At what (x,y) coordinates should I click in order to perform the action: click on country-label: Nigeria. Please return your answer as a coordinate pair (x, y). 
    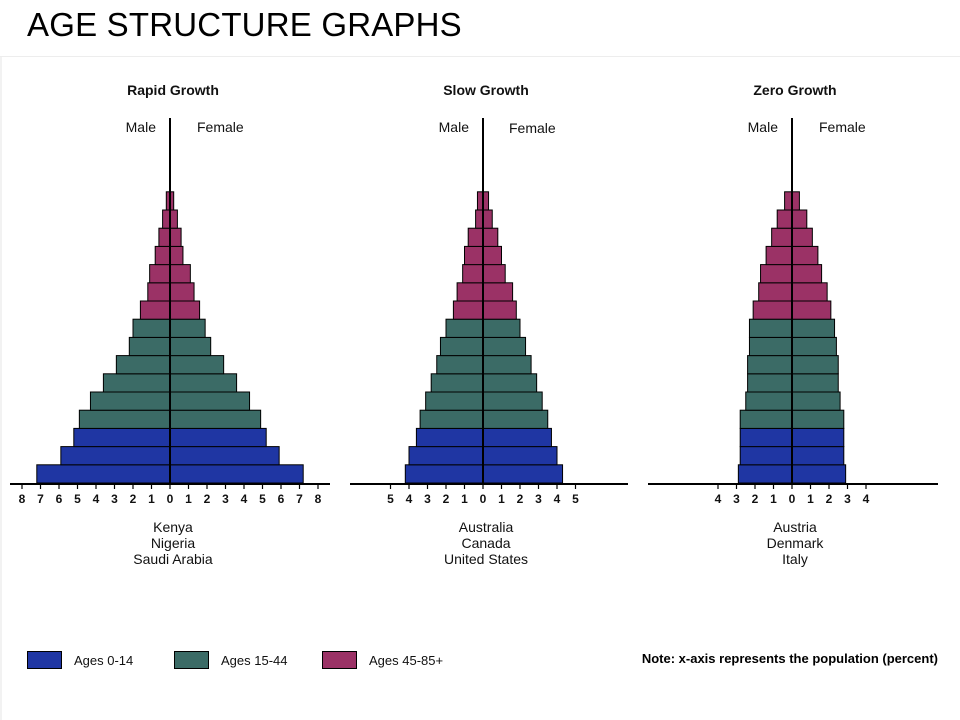
    Looking at the image, I should click on (173, 543).